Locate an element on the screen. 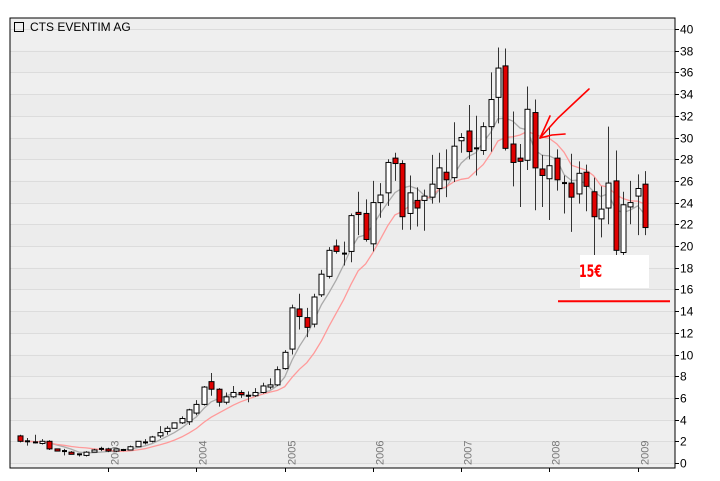 Image resolution: width=720 pixels, height=481 pixels. y-tick-label: 10 is located at coordinates (687, 356).